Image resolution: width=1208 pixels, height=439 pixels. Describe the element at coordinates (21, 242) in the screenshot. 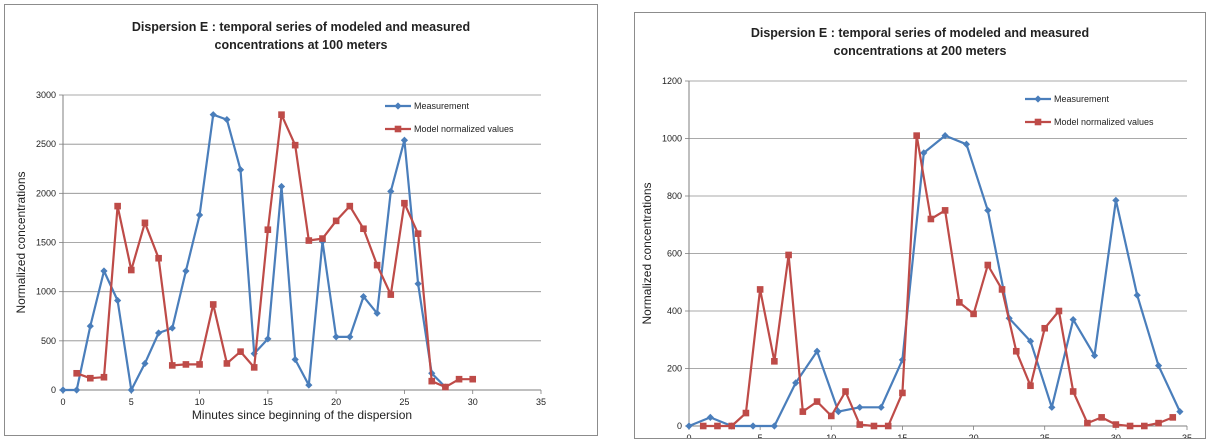

I see `y-axis-title: Normalized concentrations` at that location.